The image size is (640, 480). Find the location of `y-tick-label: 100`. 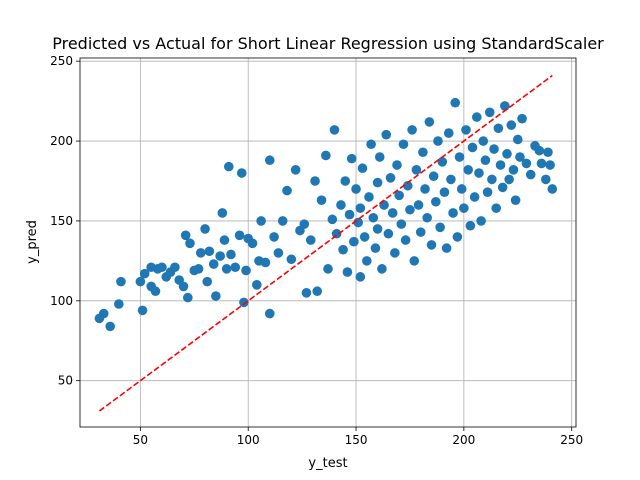

y-tick-label: 100 is located at coordinates (61, 301).